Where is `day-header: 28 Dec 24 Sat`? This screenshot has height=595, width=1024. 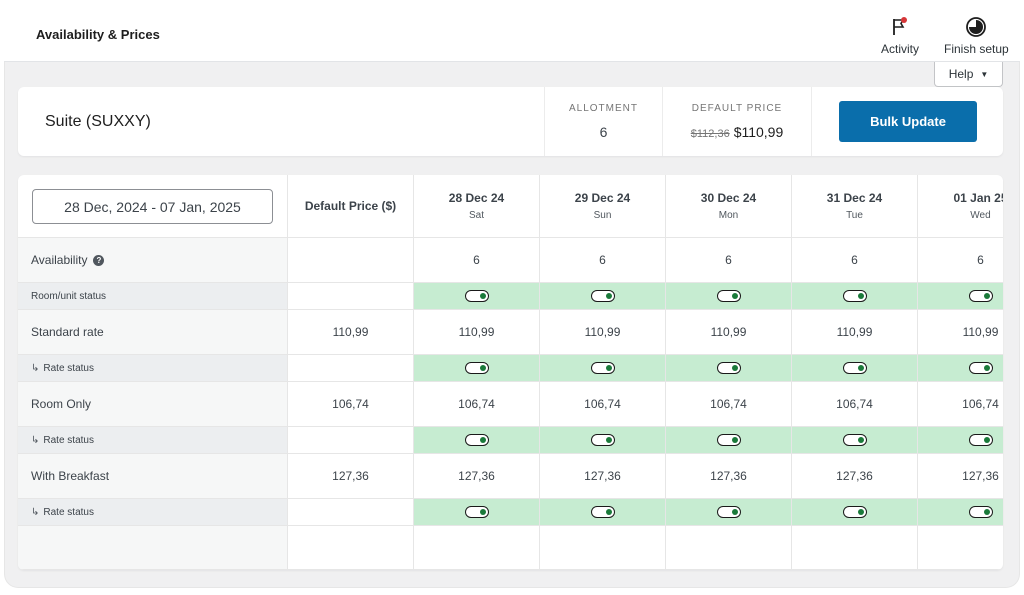 day-header: 28 Dec 24 Sat is located at coordinates (477, 206).